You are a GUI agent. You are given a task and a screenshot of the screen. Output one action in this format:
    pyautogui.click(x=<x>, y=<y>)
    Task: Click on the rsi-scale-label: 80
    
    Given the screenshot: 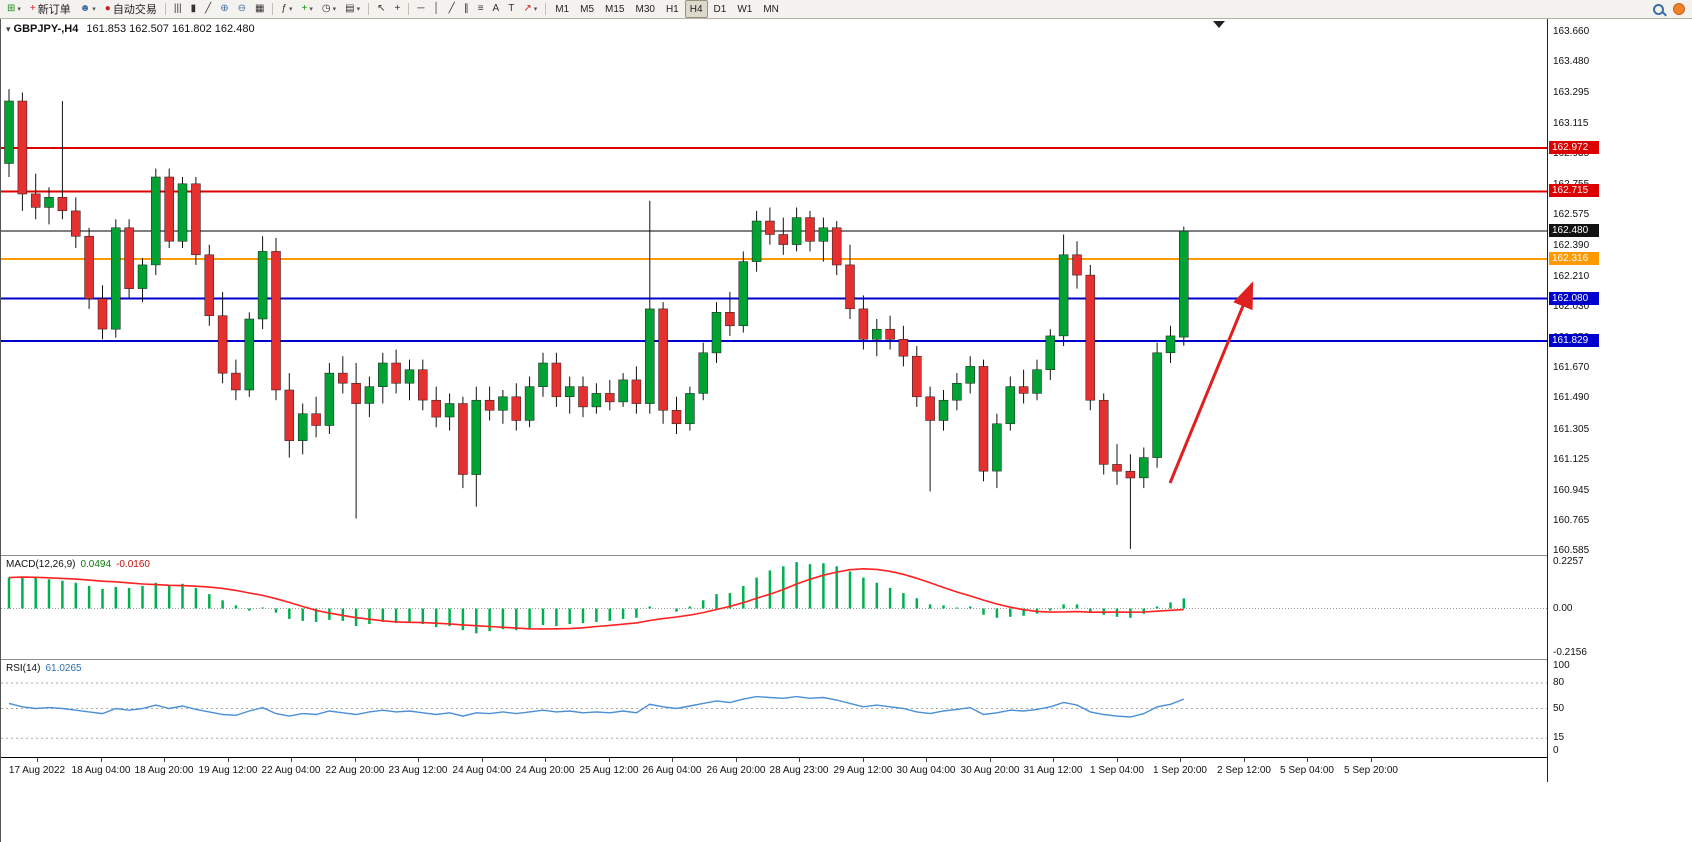 What is the action you would take?
    pyautogui.click(x=1559, y=682)
    